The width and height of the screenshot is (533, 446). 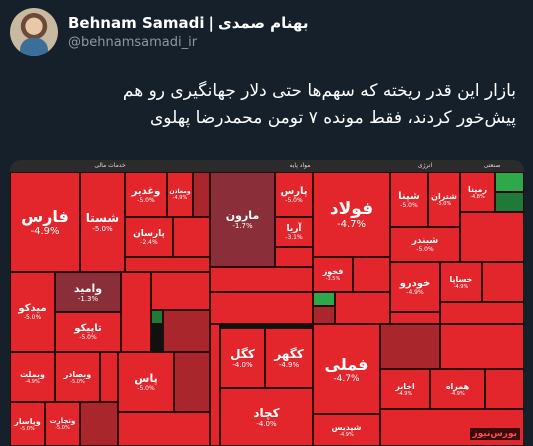 What do you see at coordinates (351, 214) in the screenshot?
I see `cell-foolad: فولاد -4.7%` at bounding box center [351, 214].